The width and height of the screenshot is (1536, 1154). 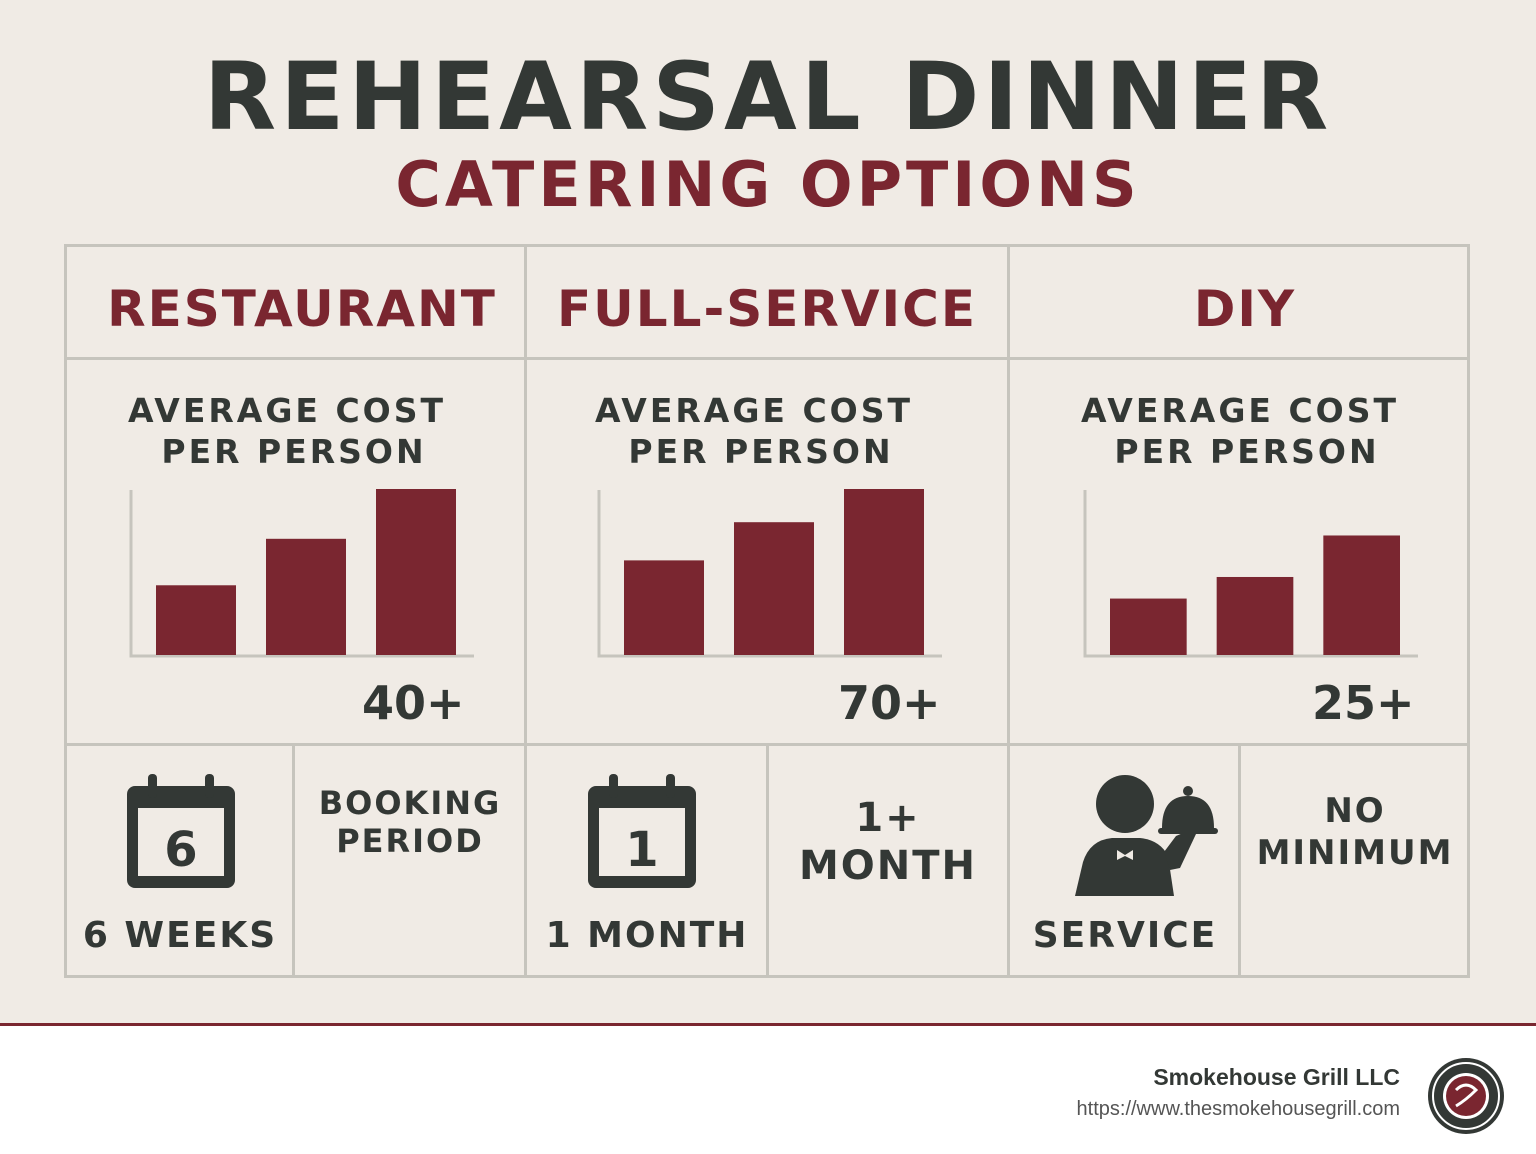 I want to click on full-service-booking-period: 1+ MONTH, so click(x=888, y=842).